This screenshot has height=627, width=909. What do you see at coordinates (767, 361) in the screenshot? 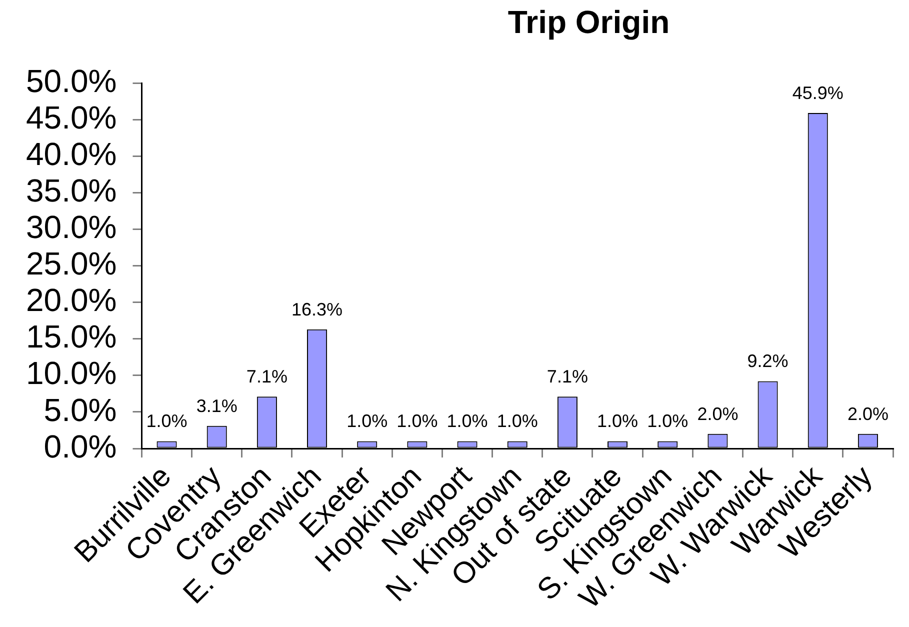
I see `data-label: 9.2%` at bounding box center [767, 361].